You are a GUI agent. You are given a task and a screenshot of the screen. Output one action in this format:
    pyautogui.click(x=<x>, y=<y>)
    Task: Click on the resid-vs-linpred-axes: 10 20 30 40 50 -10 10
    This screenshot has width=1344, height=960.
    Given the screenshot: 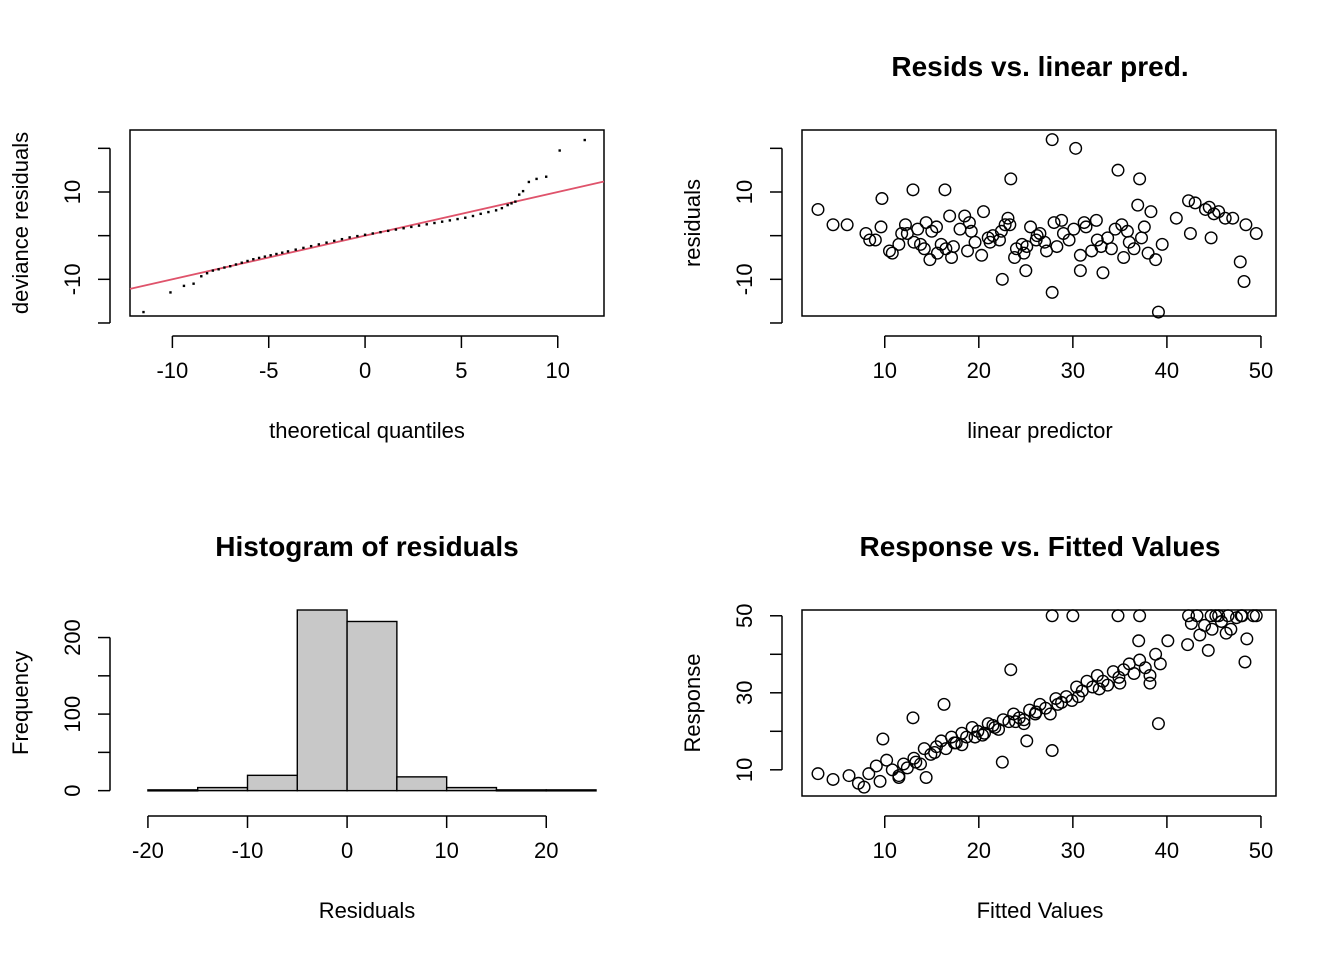 What is the action you would take?
    pyautogui.click(x=1002, y=265)
    